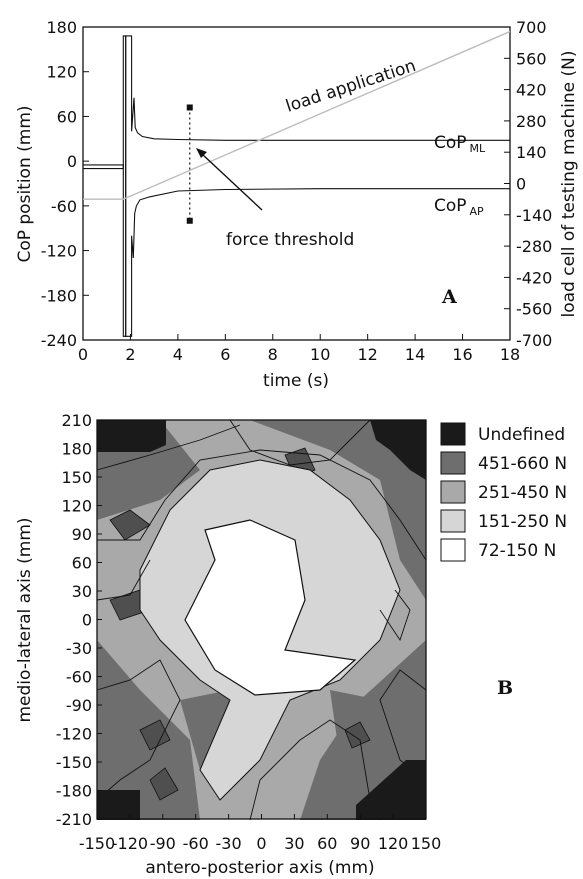  Describe the element at coordinates (130, 843) in the screenshot. I see `x-tick-label: -120` at that location.